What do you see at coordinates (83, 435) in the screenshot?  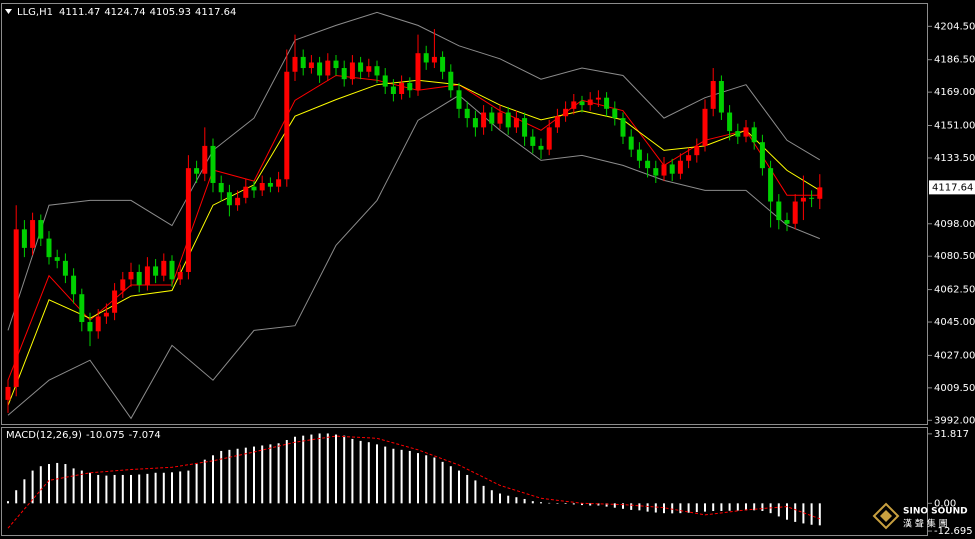 I see `macd-header: MACD(12,26,9) -10.075 -7.074` at bounding box center [83, 435].